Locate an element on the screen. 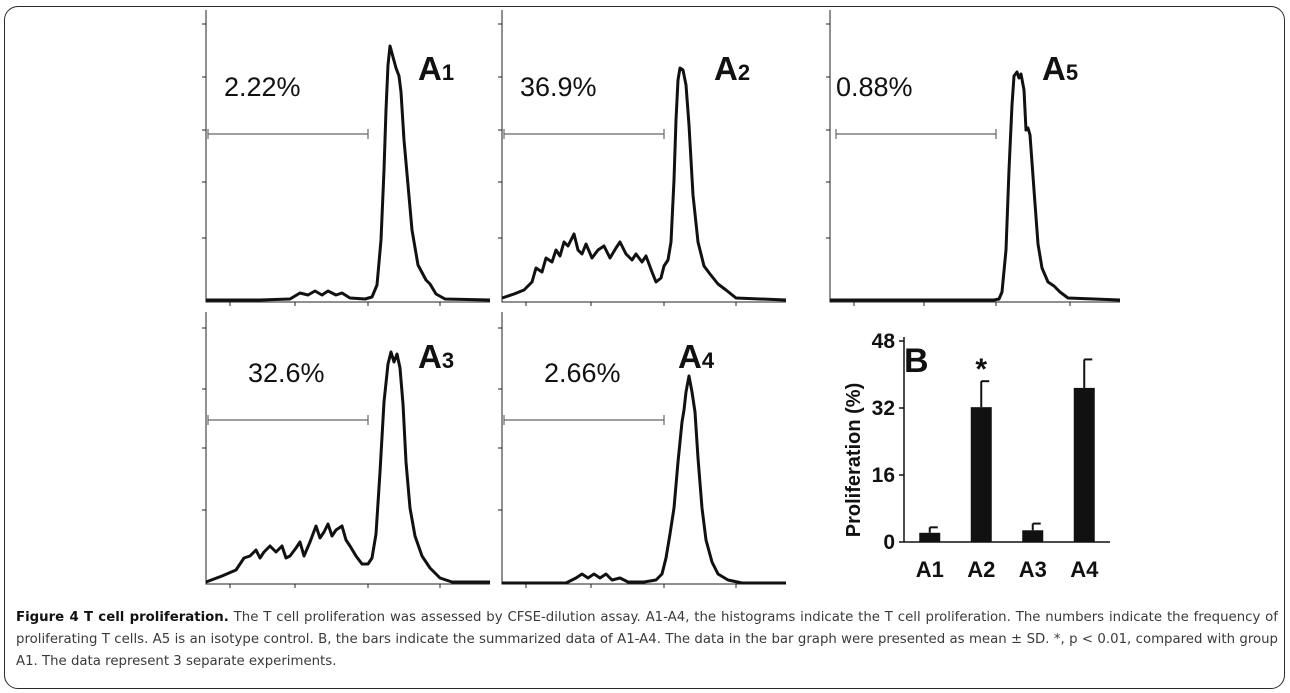 Image resolution: width=1290 pixels, height=693 pixels. histogram-panel-a4: 2.66% A4 is located at coordinates (642, 450).